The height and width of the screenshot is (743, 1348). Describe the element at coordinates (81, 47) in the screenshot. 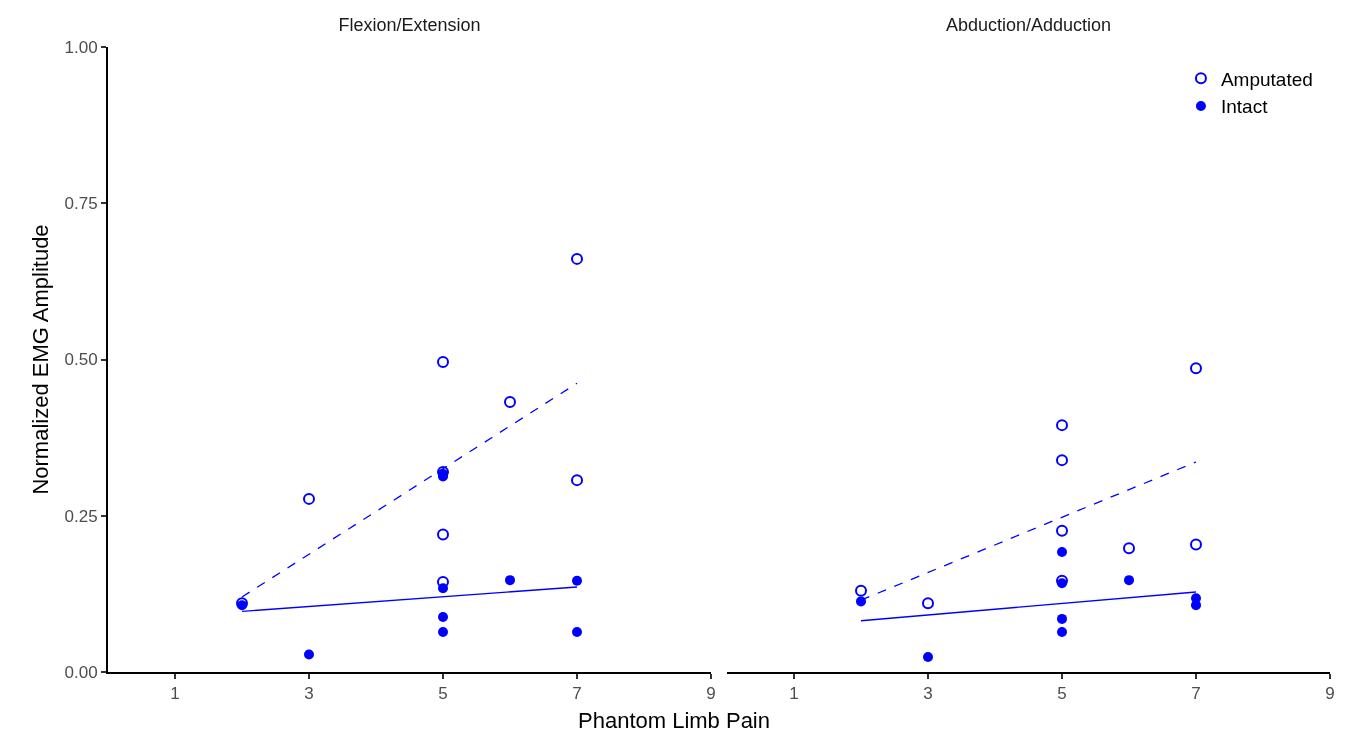

I see `y-tick-label: 1.00` at that location.